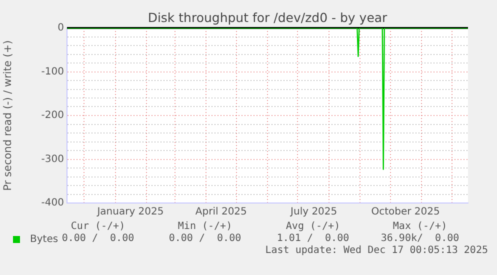  I want to click on text: Avg (-/+), so click(313, 226).